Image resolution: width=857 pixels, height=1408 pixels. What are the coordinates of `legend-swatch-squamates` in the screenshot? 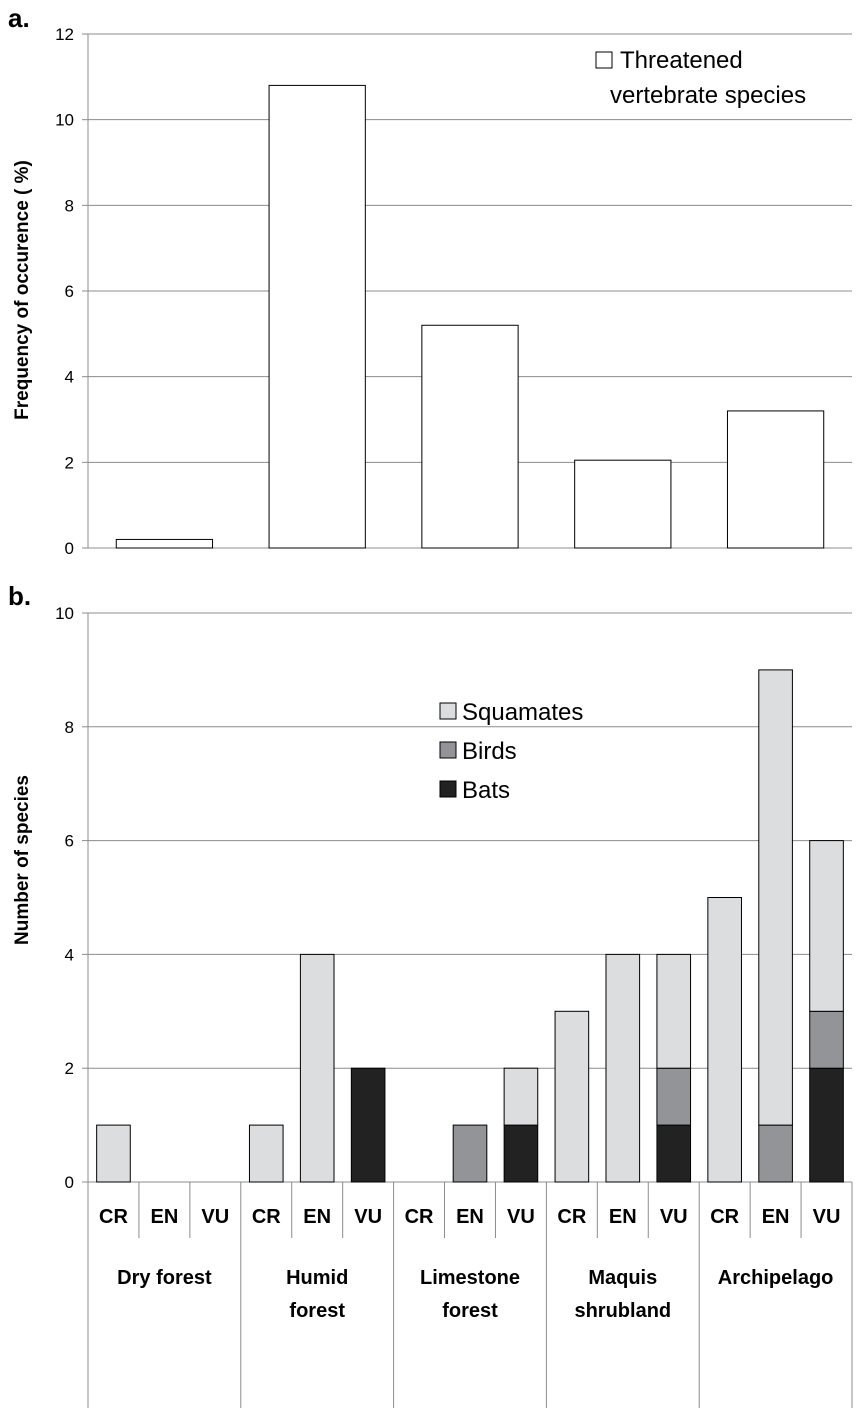 It's located at (448, 711).